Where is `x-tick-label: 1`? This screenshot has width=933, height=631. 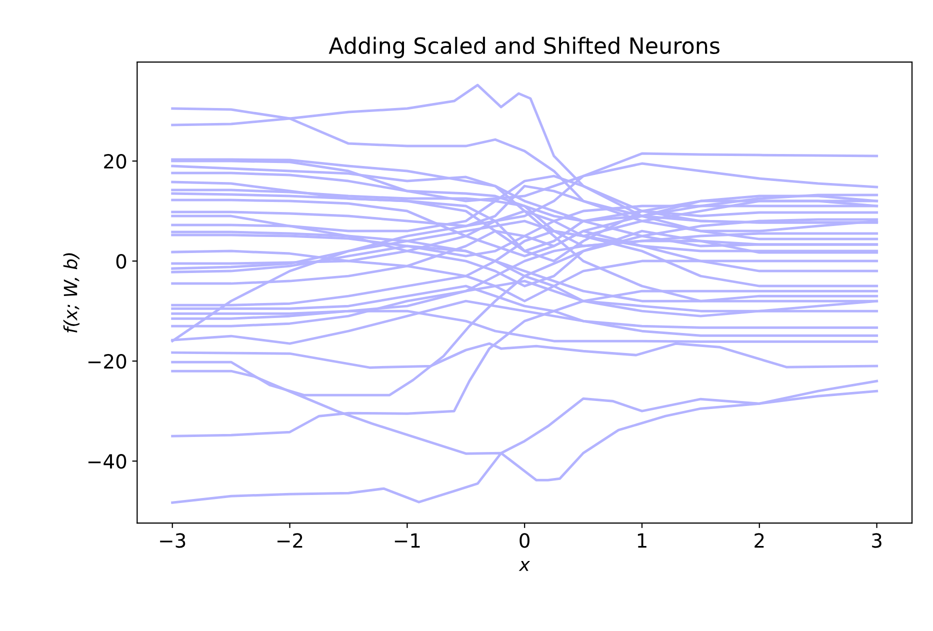 x-tick-label: 1 is located at coordinates (642, 540).